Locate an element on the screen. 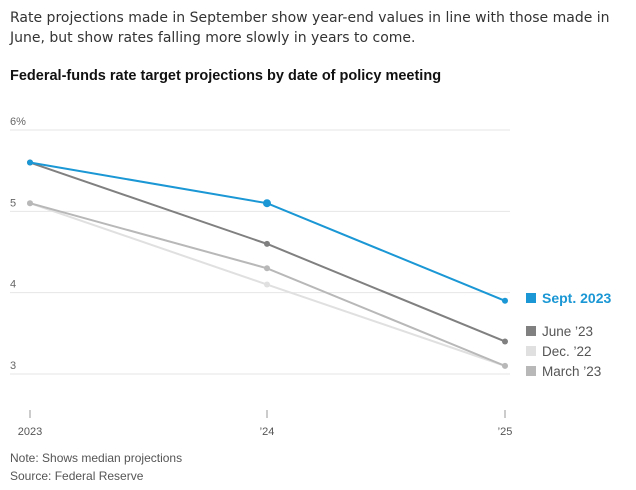 The image size is (636, 490). legend-label: March ’23 is located at coordinates (571, 371).